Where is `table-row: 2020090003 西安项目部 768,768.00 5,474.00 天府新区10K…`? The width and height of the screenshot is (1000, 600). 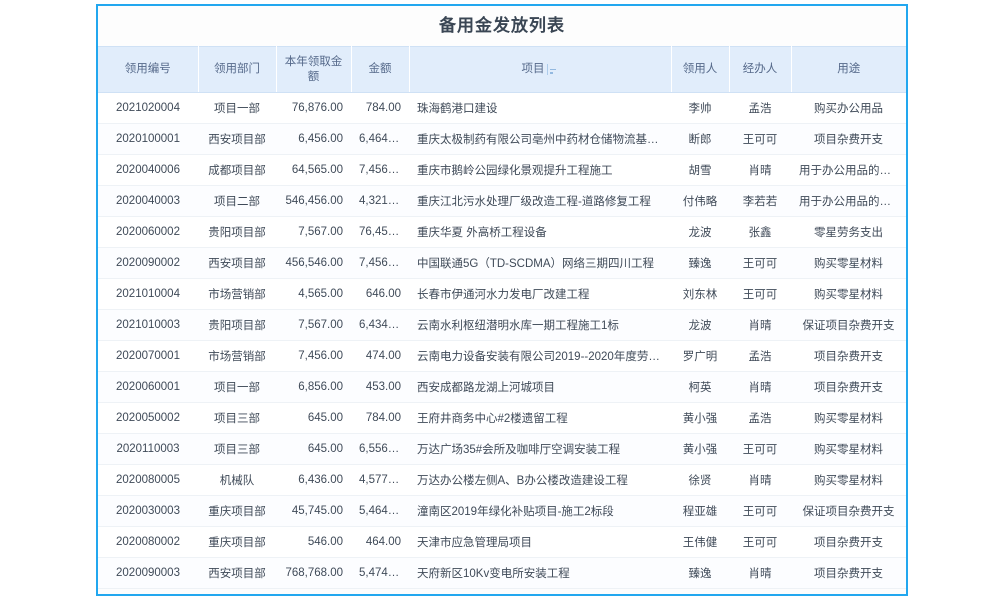 table-row: 2020090003 西安项目部 768,768.00 5,474.00 天府新区10K… is located at coordinates (502, 573).